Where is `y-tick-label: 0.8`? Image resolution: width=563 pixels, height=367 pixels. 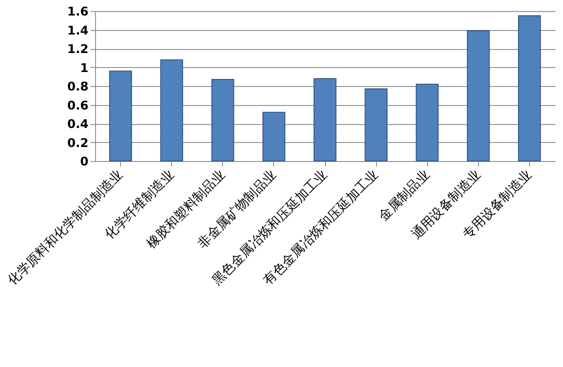 y-tick-label: 0.8 is located at coordinates (77, 87).